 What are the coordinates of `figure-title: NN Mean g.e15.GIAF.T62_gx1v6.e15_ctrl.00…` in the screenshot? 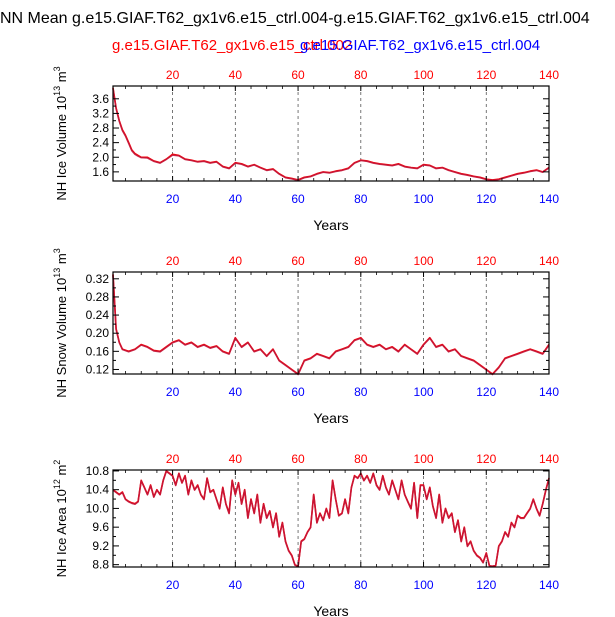 It's located at (295, 18).